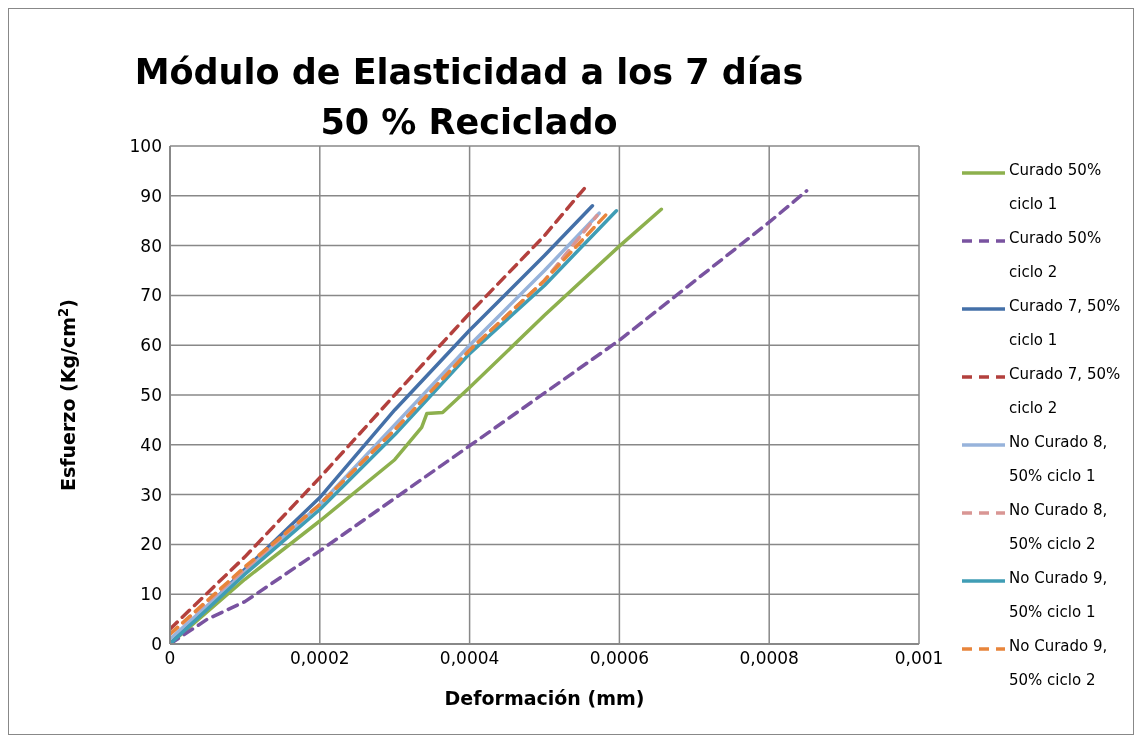 The width and height of the screenshot is (1142, 743). I want to click on legend-label: Curado 50% ciclo 2, so click(1056, 255).